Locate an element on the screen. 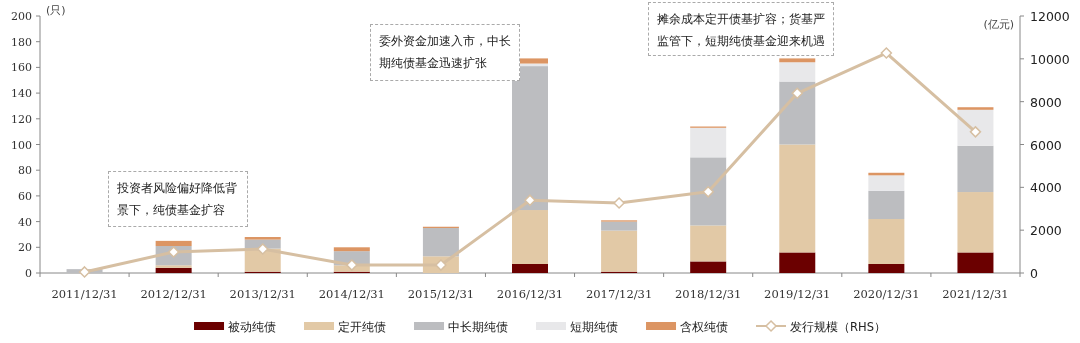 This screenshot has width=1080, height=343. x-tick-label: 2015/12/31 is located at coordinates (441, 294).